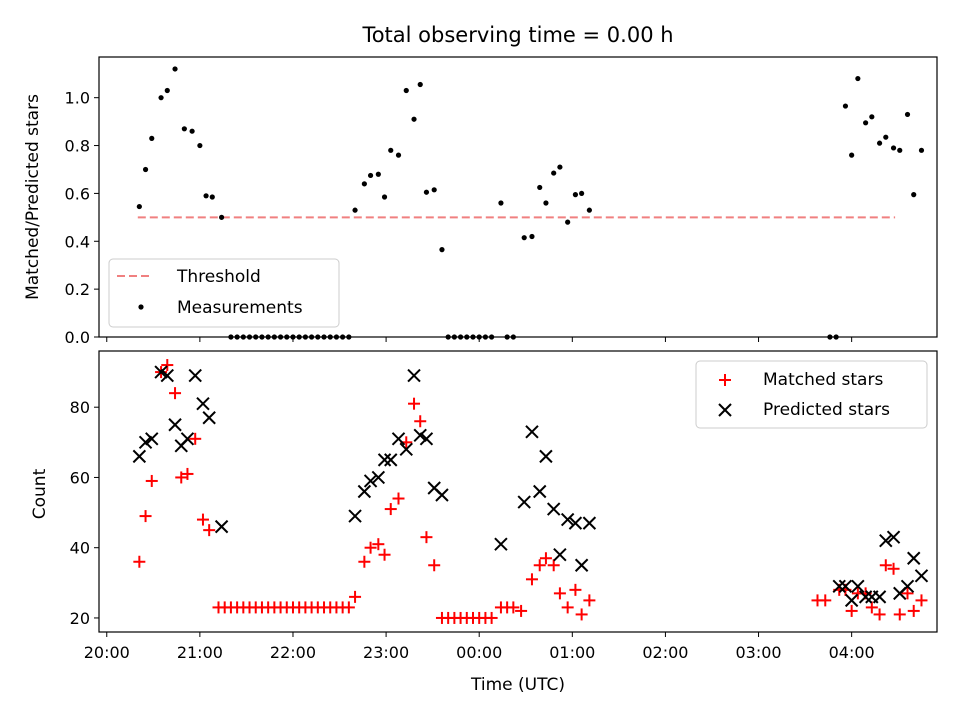 The width and height of the screenshot is (960, 720). Describe the element at coordinates (758, 652) in the screenshot. I see `x-tick-label: 03:00` at that location.